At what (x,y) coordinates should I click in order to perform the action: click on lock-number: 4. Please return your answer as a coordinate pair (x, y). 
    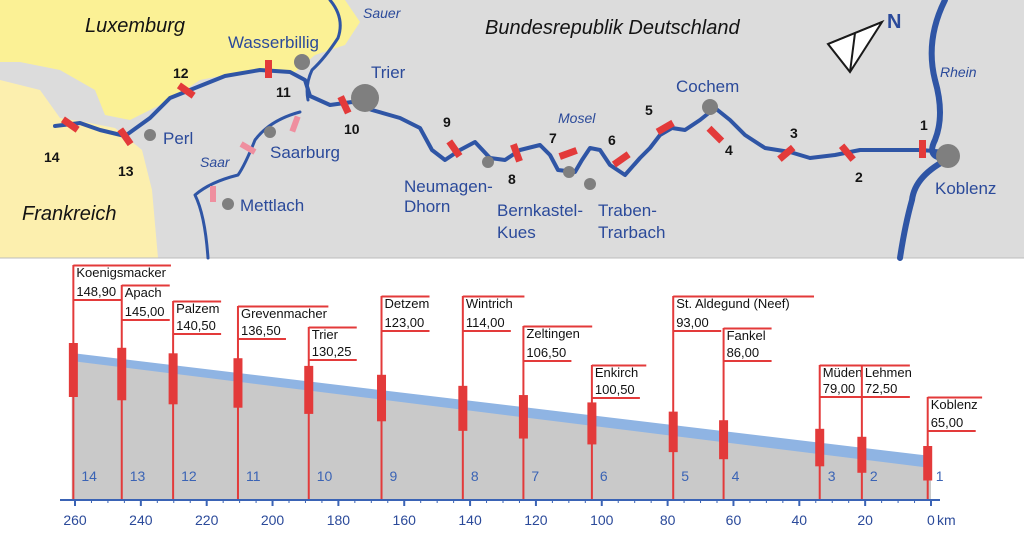
    Looking at the image, I should click on (736, 476).